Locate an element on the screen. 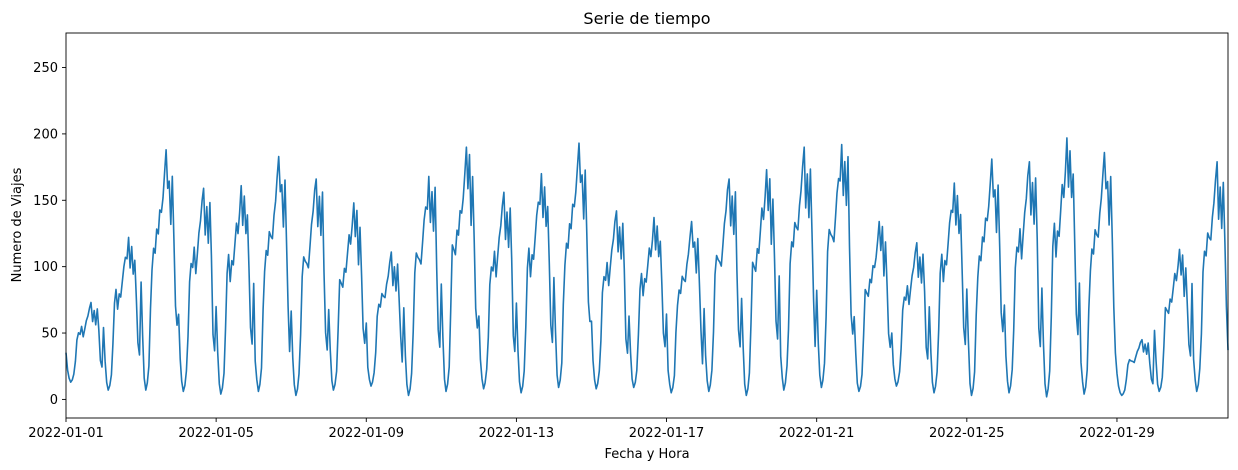  x-tick-label: 2022-01-01 is located at coordinates (66, 433).